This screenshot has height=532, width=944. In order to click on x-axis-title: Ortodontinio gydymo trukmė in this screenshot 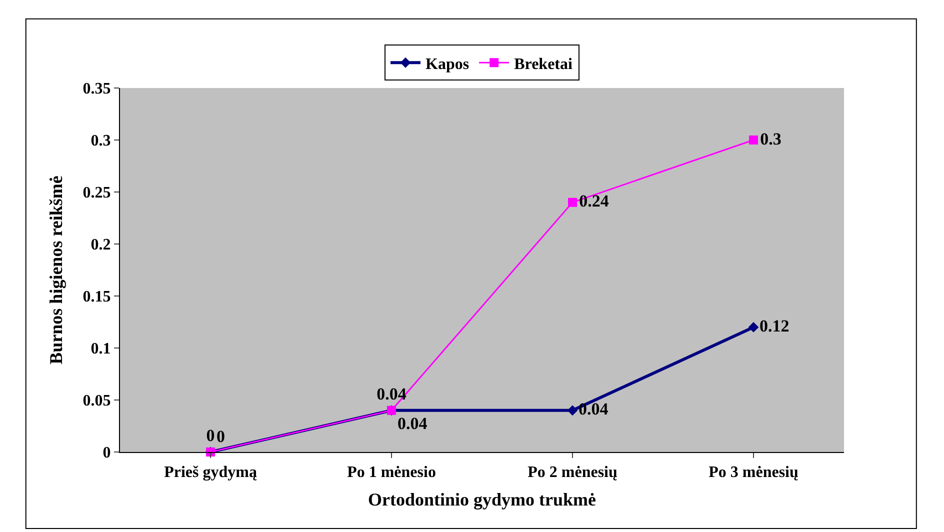, I will do `click(482, 499)`.